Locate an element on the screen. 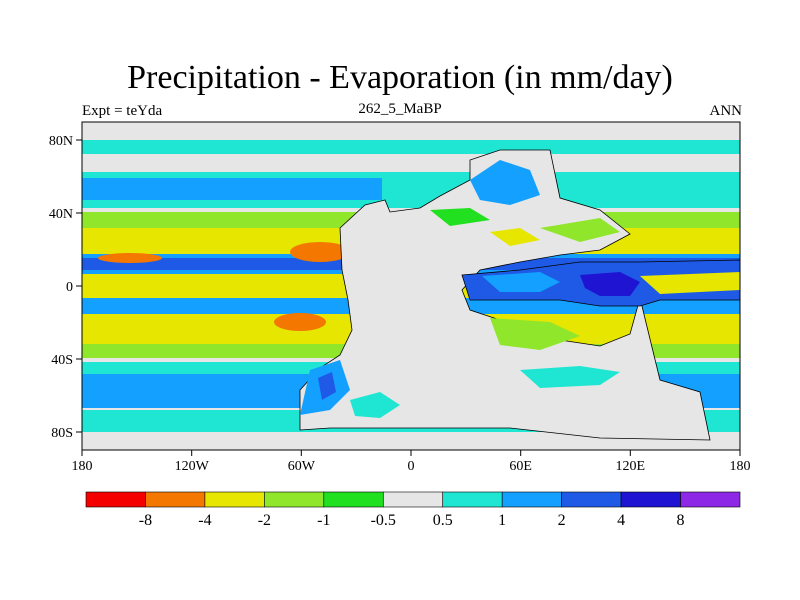 The image size is (800, 600). lon-tick-label: 60W is located at coordinates (302, 466).